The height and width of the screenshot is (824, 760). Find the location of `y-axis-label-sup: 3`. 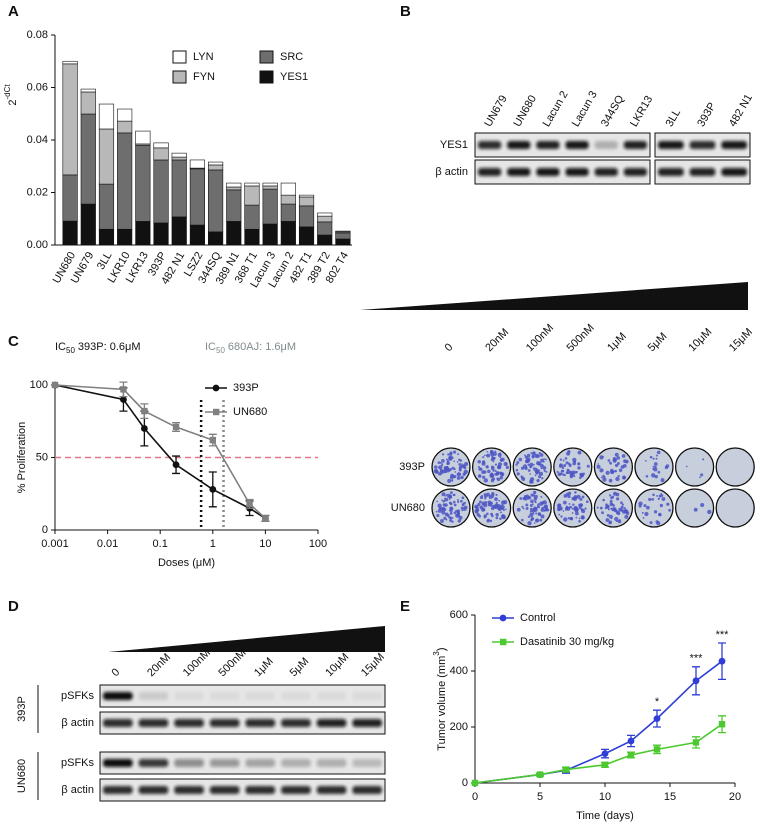

y-axis-label-sup: 3 is located at coordinates (436, 653).